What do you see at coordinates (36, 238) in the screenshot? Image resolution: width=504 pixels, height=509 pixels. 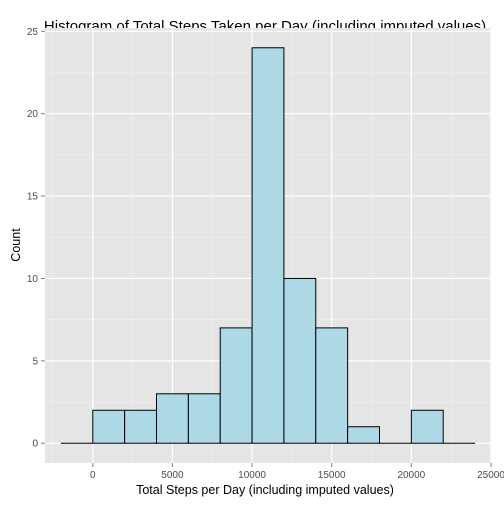 I see `y-axis: 0 5 10 15 20 25` at bounding box center [36, 238].